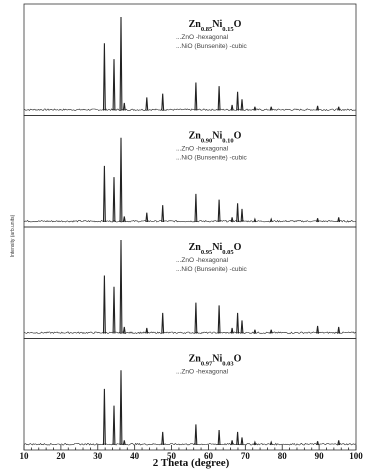 The height and width of the screenshot is (471, 366). What do you see at coordinates (25, 456) in the screenshot?
I see `x-tick-label: 10` at bounding box center [25, 456].